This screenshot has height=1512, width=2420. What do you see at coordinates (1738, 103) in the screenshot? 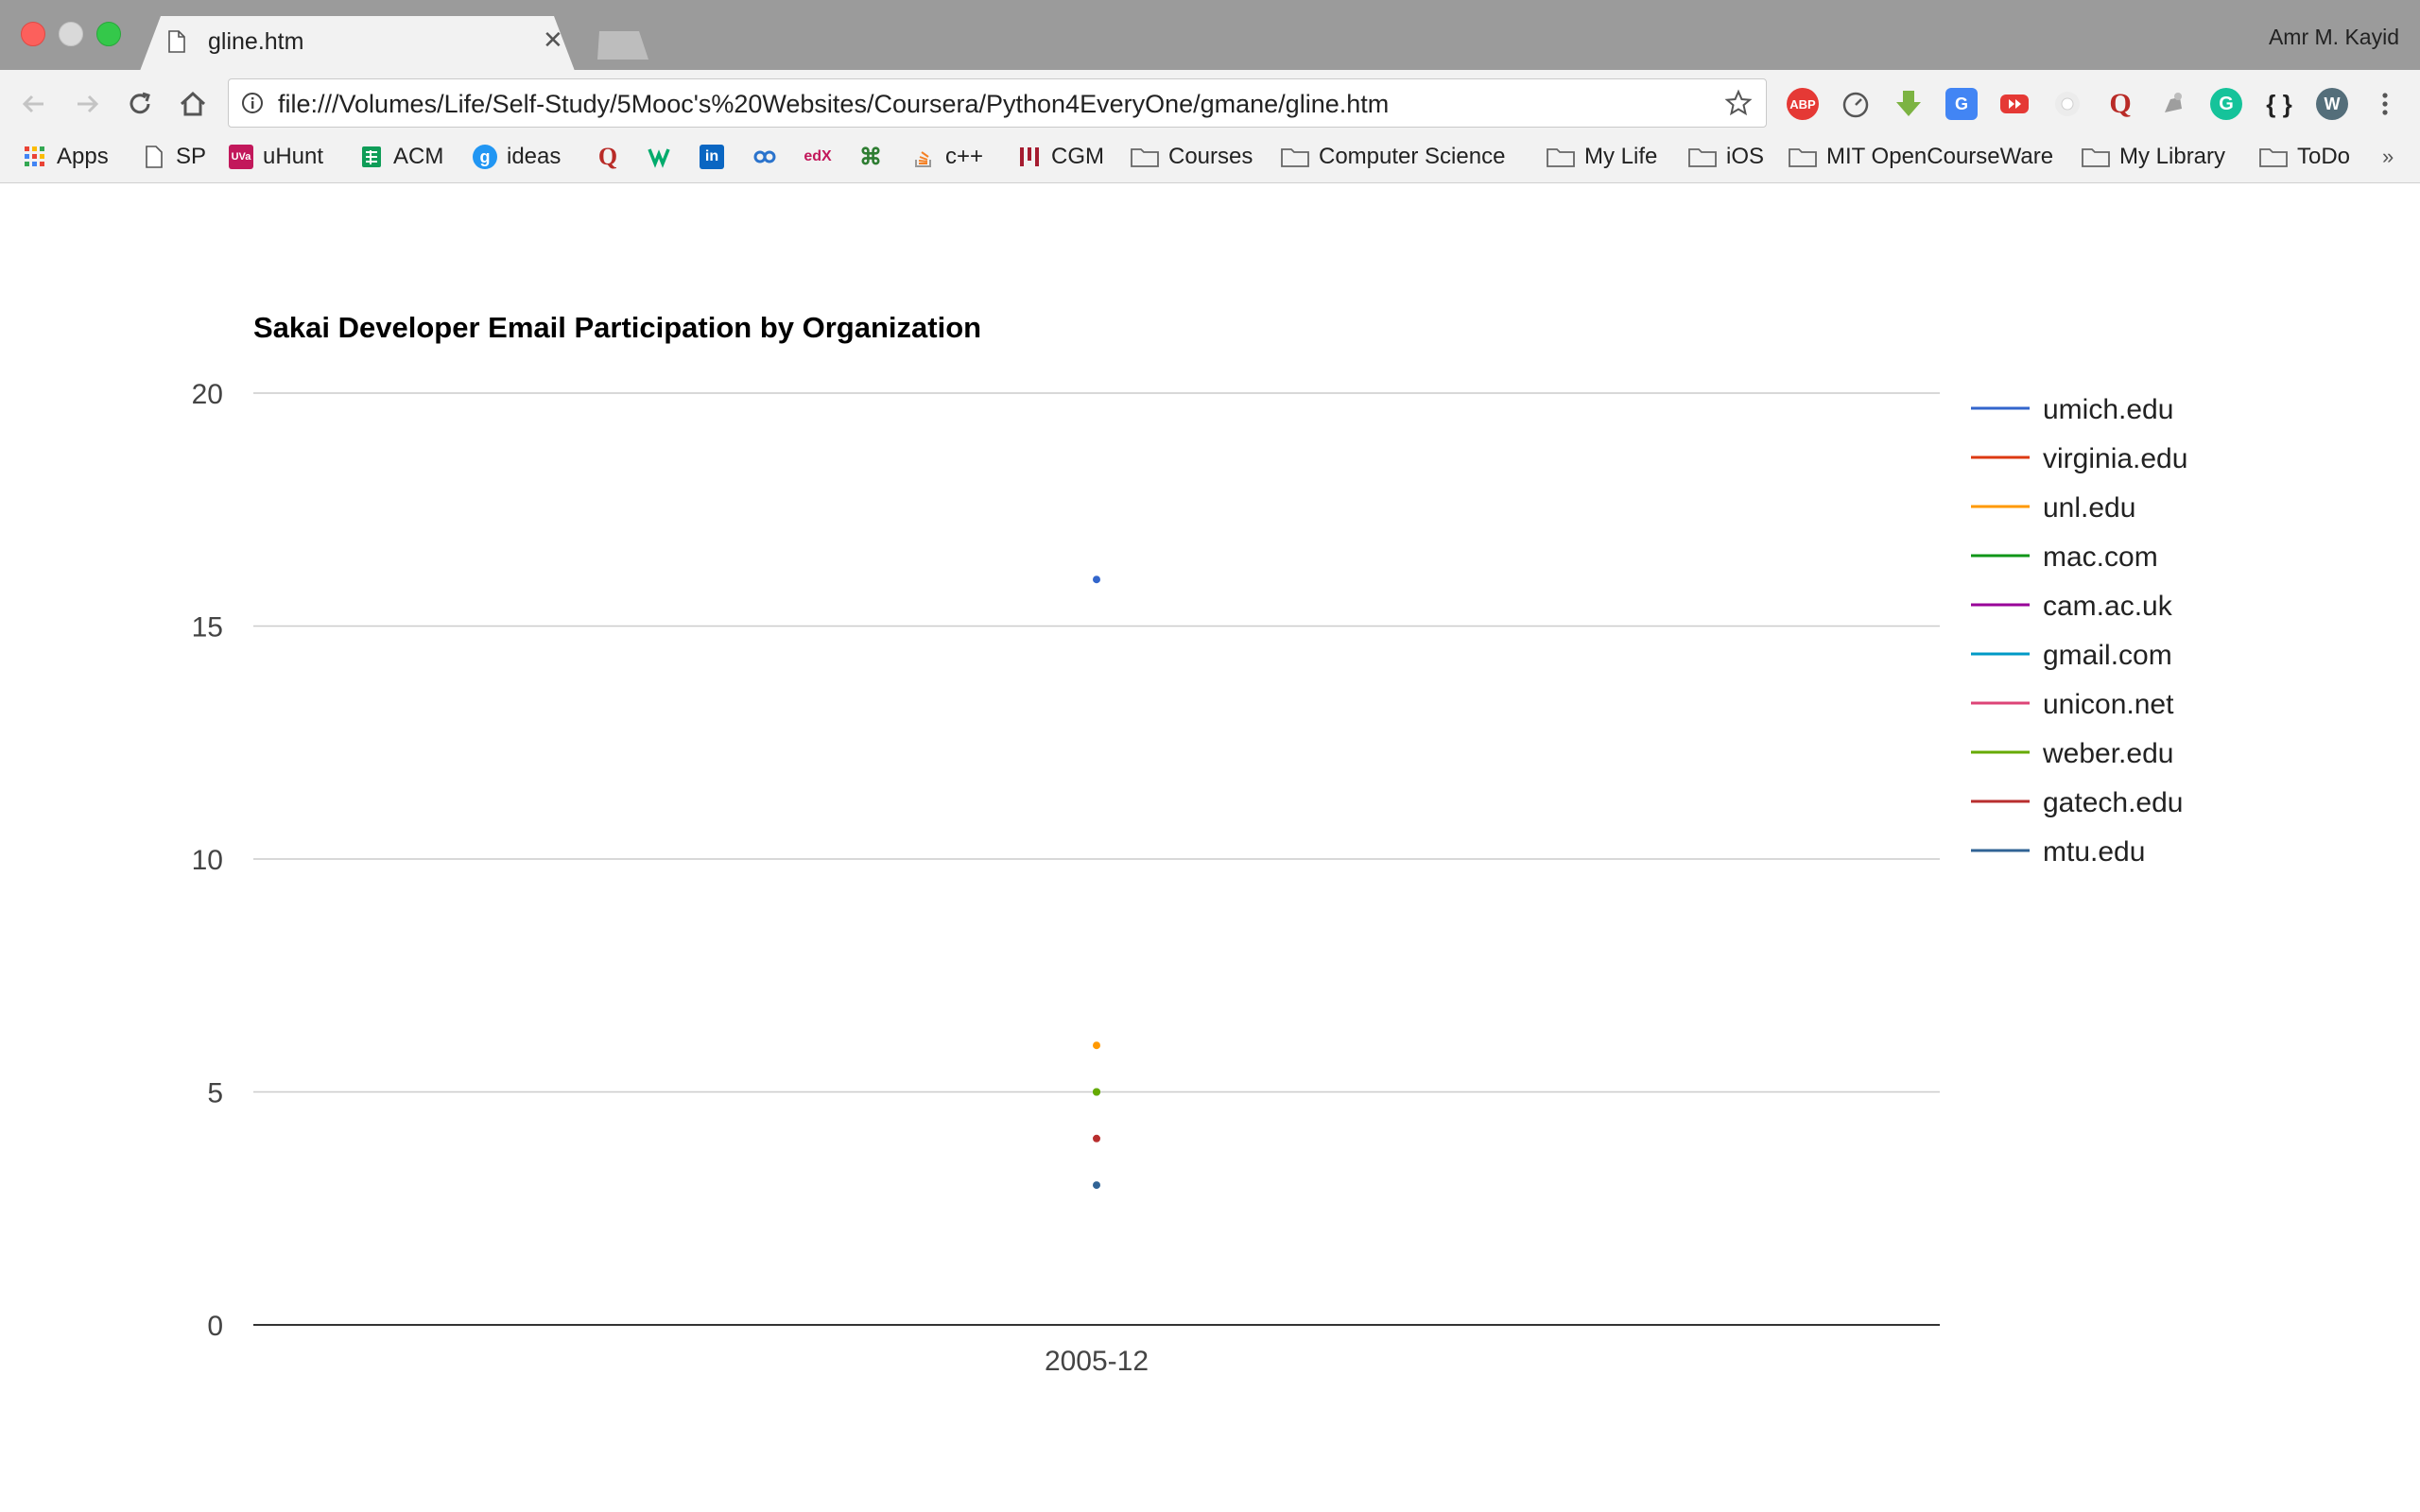
I see `bookmark-star-icon` at bounding box center [1738, 103].